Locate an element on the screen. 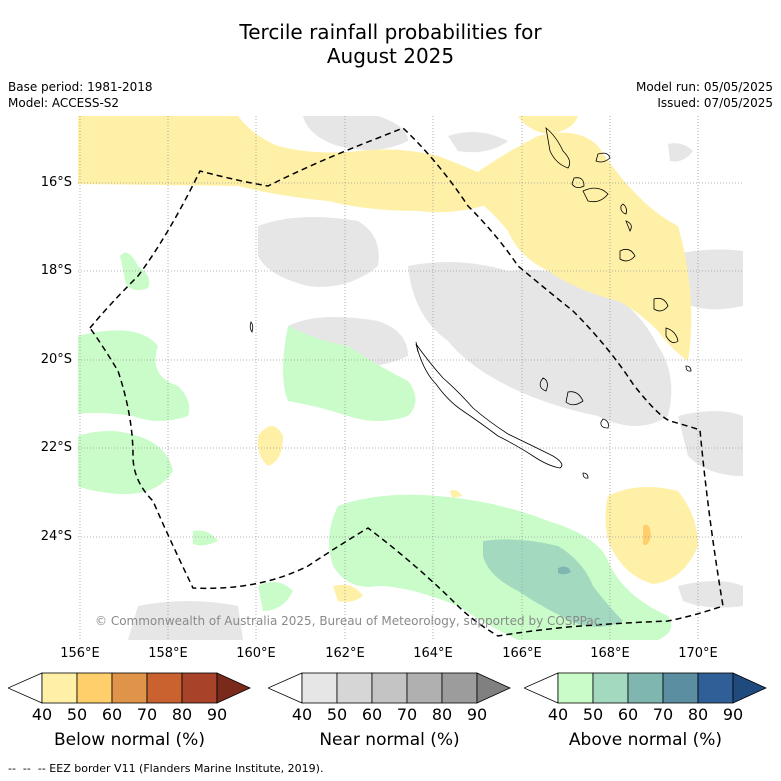 The image size is (781, 781). above-normal-50-areas is located at coordinates (553, 583).